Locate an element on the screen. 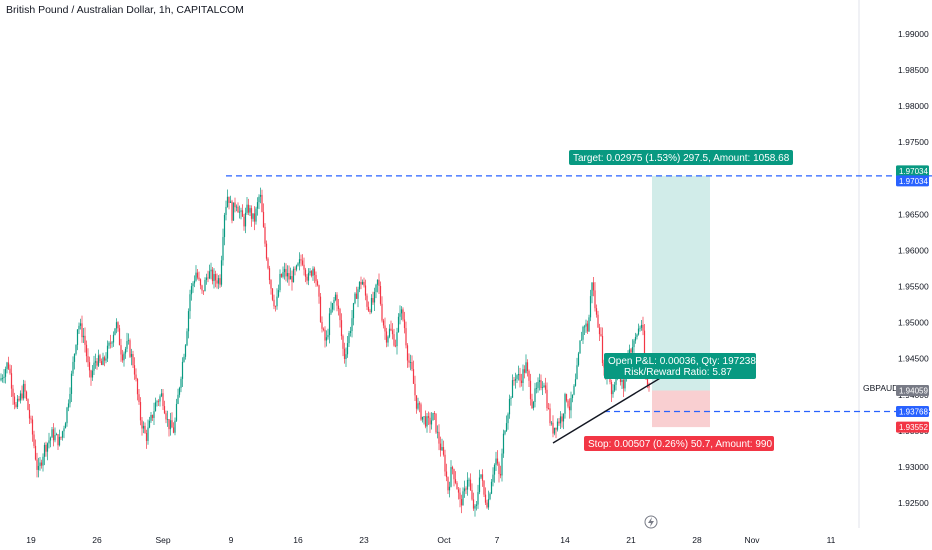 The width and height of the screenshot is (932, 550). y-tick-label: 1.96500 is located at coordinates (913, 214).